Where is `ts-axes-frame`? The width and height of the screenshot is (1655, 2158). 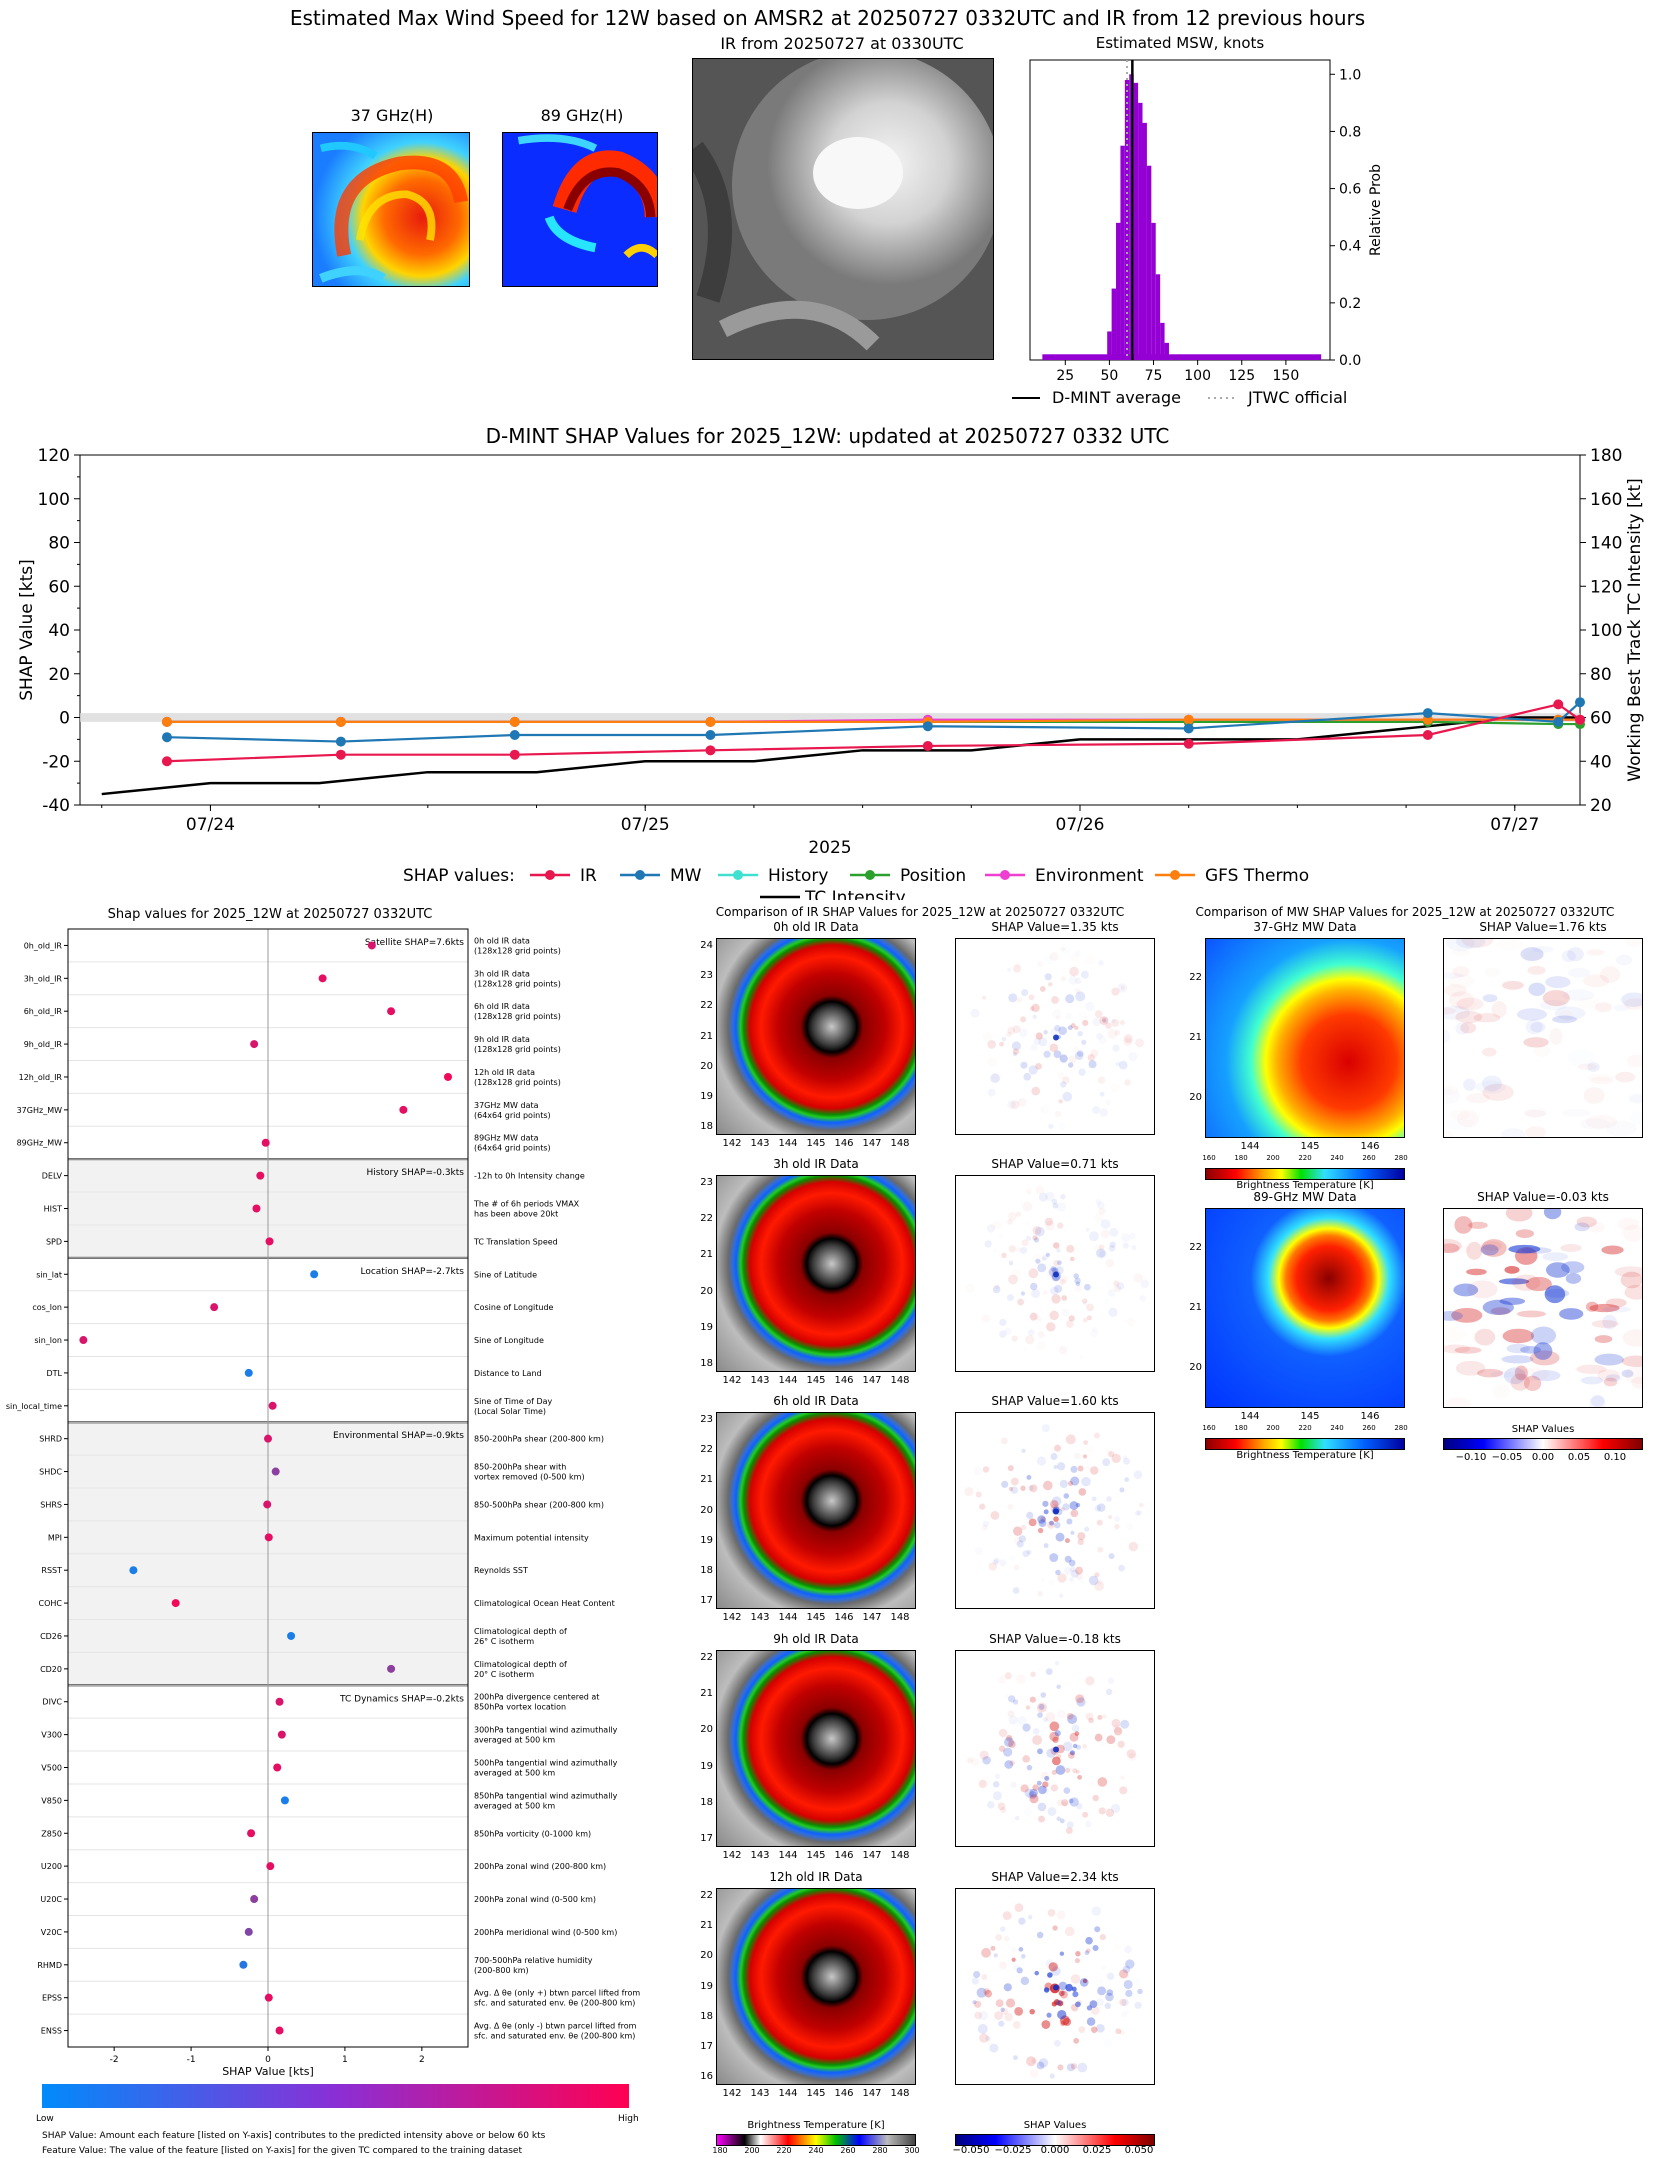 ts-axes-frame is located at coordinates (830, 630).